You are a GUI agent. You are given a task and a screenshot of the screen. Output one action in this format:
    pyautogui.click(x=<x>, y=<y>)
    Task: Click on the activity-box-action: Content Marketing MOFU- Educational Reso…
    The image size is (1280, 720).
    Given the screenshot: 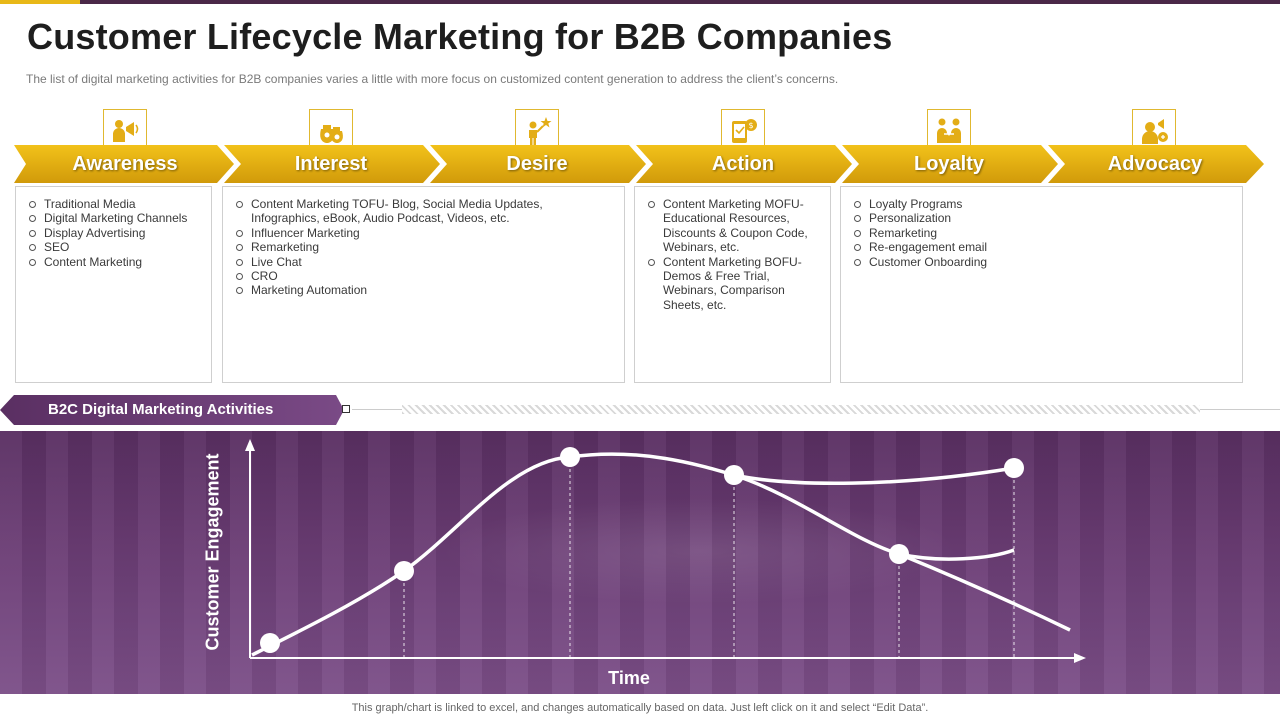 What is the action you would take?
    pyautogui.click(x=732, y=284)
    